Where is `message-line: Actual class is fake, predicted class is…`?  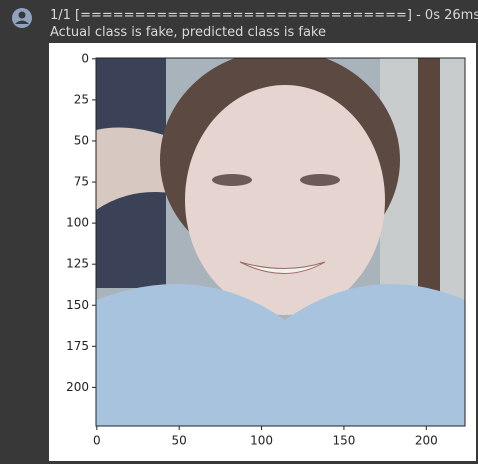 message-line: Actual class is fake, predicted class is… is located at coordinates (188, 32).